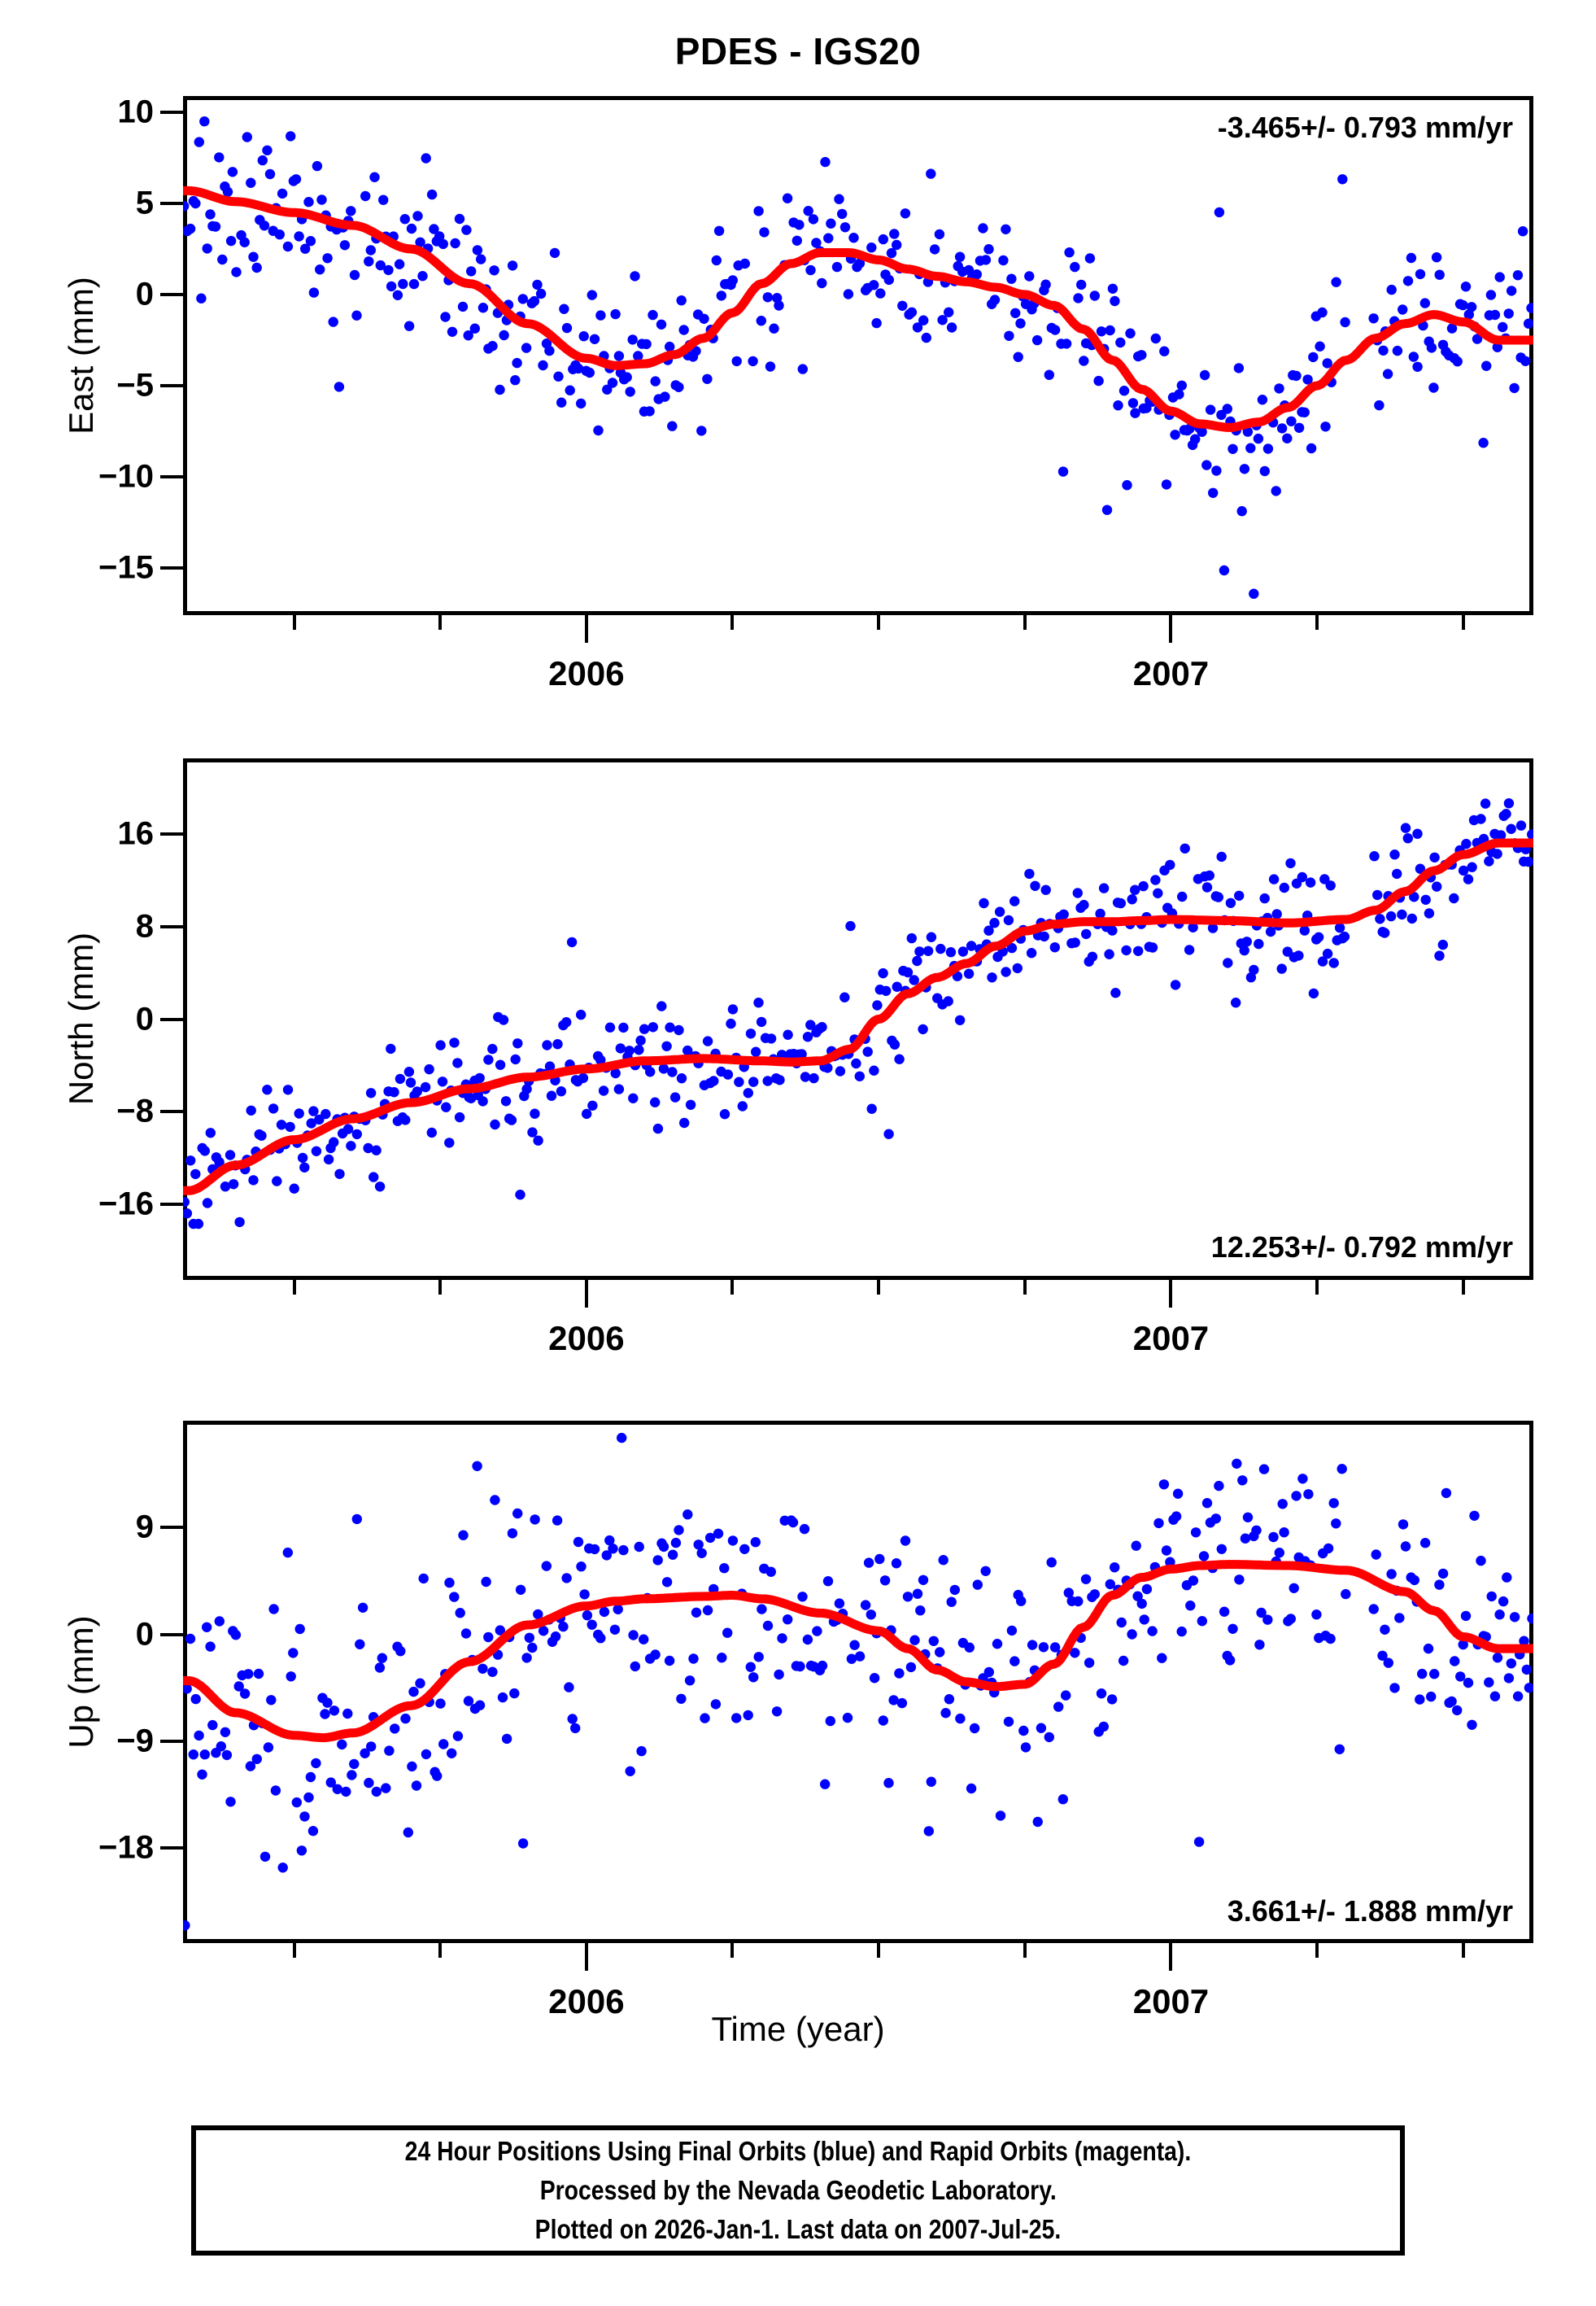 This screenshot has height=2306, width=1596. What do you see at coordinates (1365, 127) in the screenshot?
I see `rate-label-east: -3.465+/- 0.793 mm/yr` at bounding box center [1365, 127].